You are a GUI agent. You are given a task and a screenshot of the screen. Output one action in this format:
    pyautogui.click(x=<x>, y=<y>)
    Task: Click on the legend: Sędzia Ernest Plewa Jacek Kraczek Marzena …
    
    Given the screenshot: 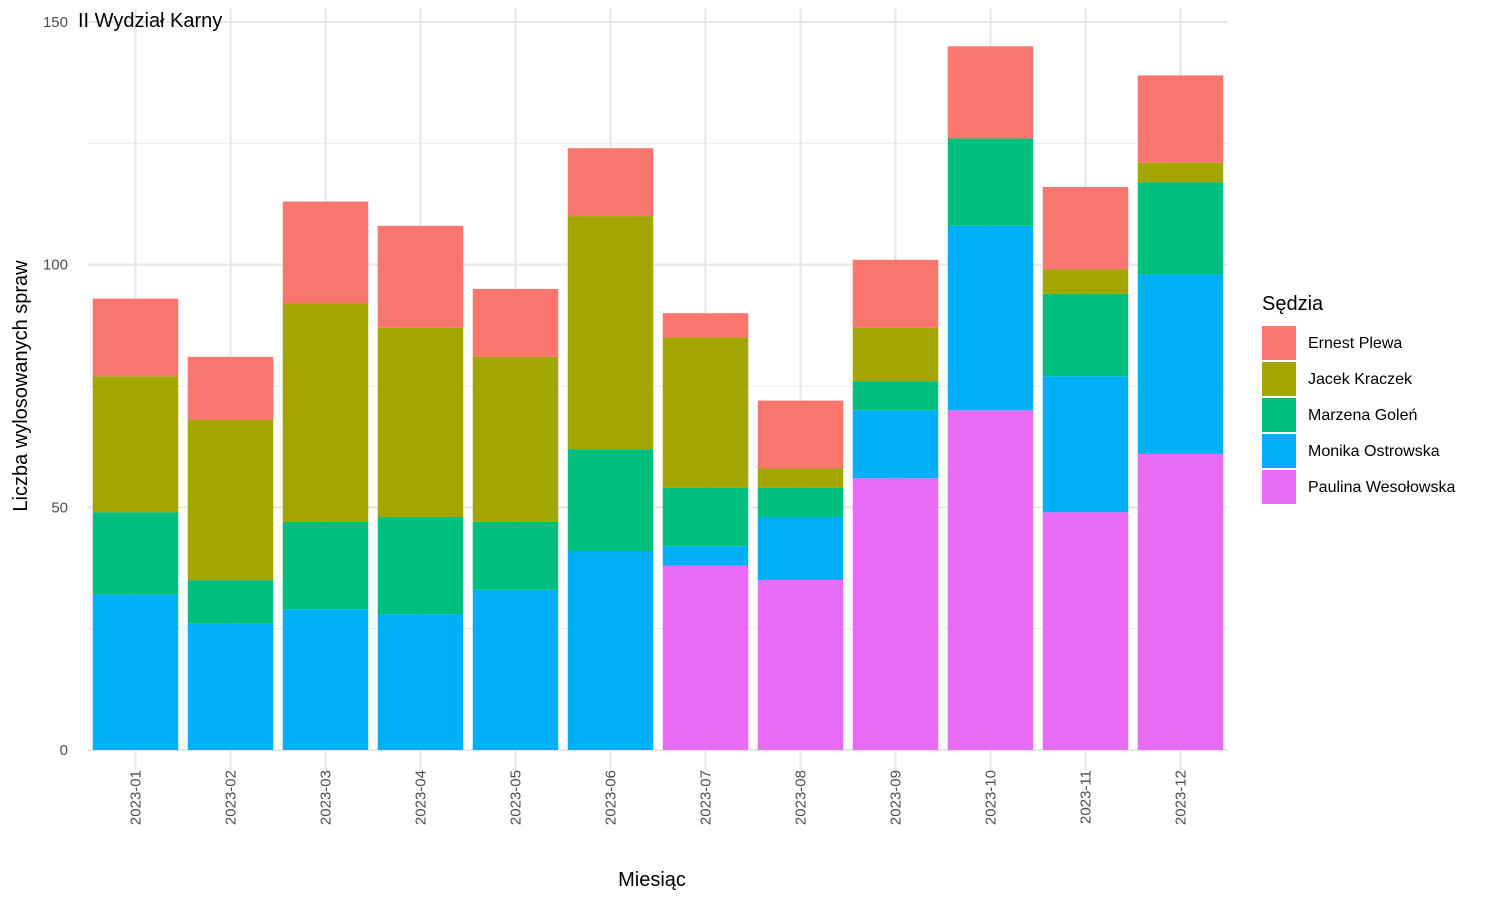 What is the action you would take?
    pyautogui.click(x=1358, y=398)
    